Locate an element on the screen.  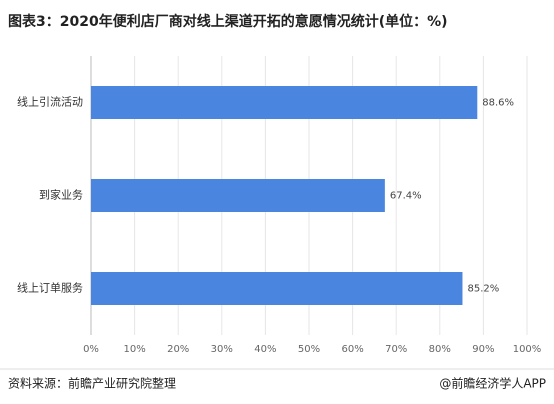
x-tick-label: 10% is located at coordinates (134, 349).